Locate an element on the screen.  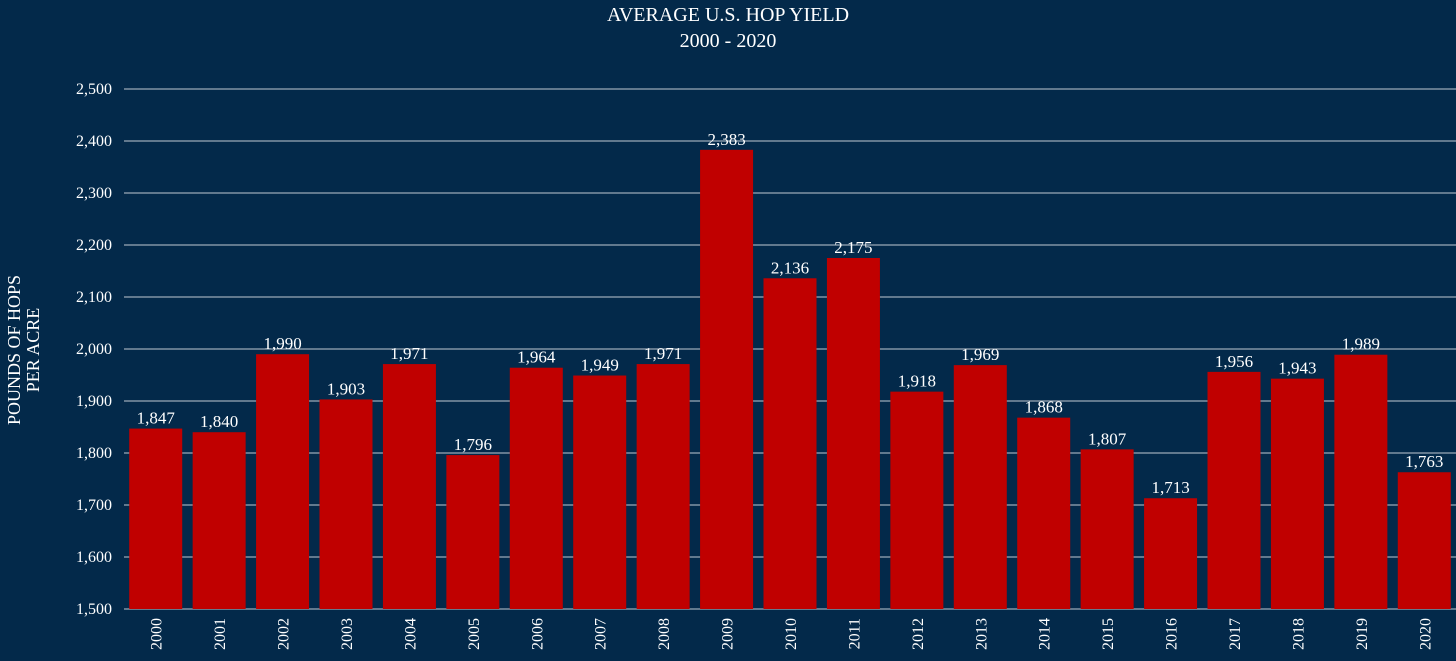
bar-2016 is located at coordinates (1171, 553).